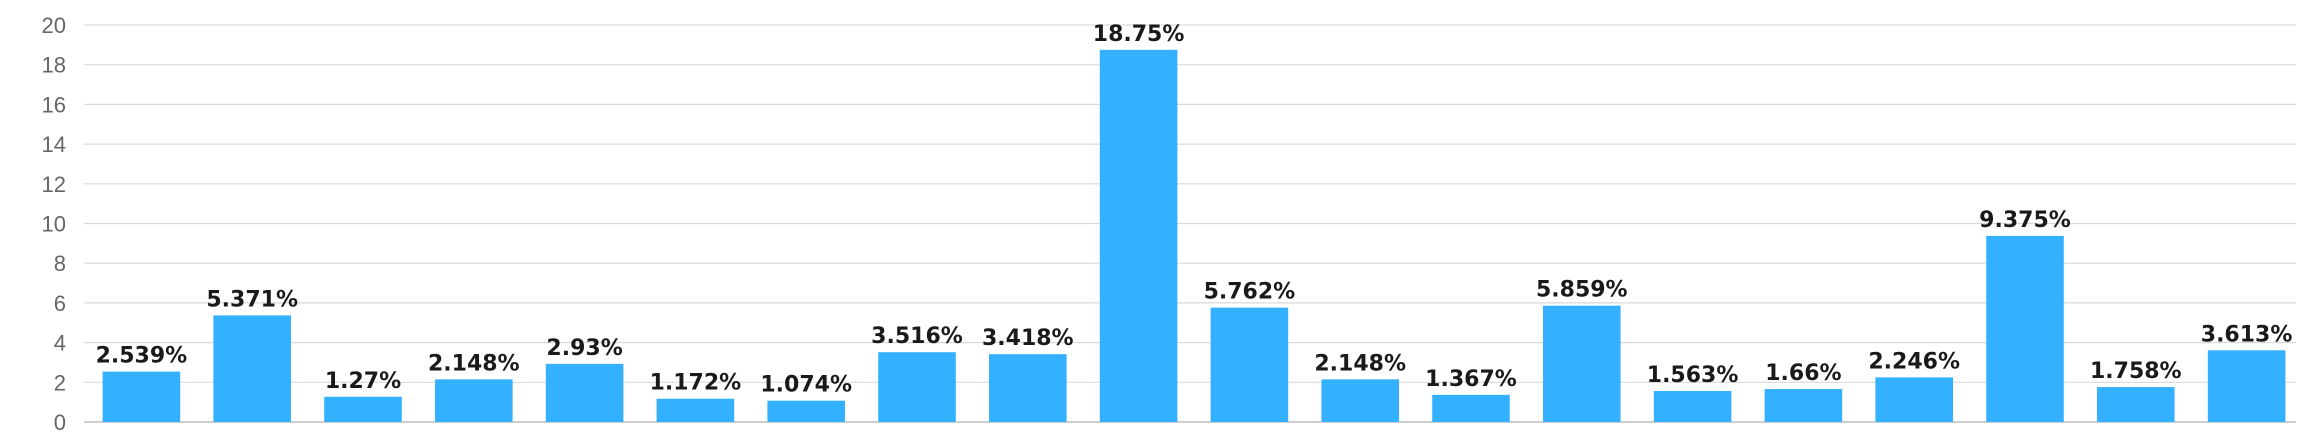 The image size is (2300, 438). I want to click on bar-data-label: 3.516%, so click(917, 336).